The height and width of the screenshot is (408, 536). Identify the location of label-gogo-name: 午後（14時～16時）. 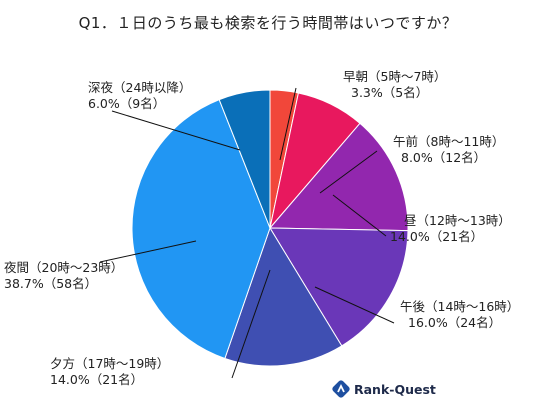
(460, 306).